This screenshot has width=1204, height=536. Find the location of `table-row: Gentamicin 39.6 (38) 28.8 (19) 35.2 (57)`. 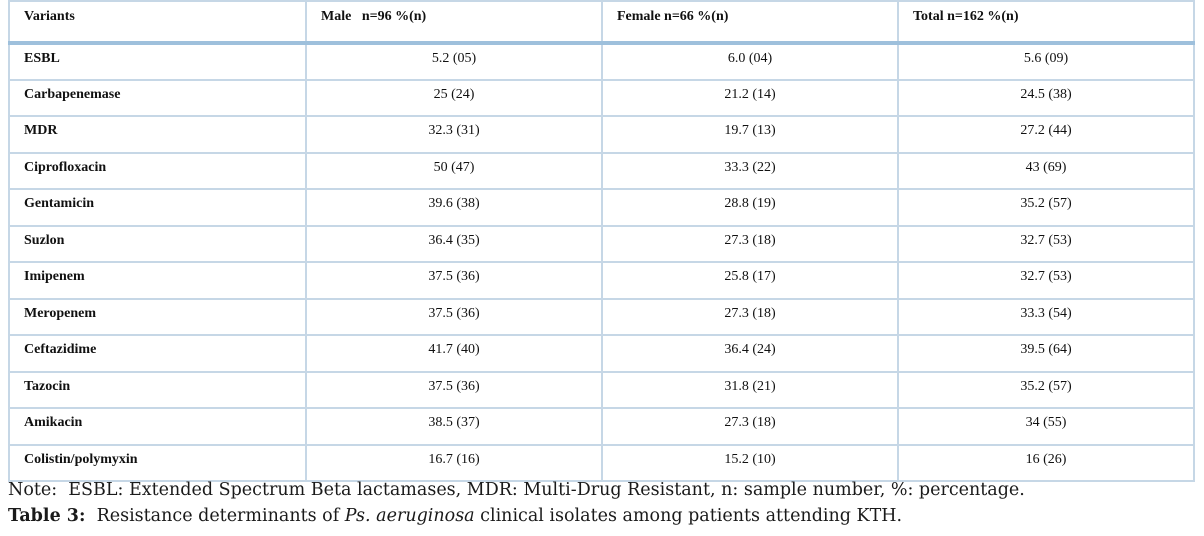

table-row: Gentamicin 39.6 (38) 28.8 (19) 35.2 (57) is located at coordinates (601, 208).